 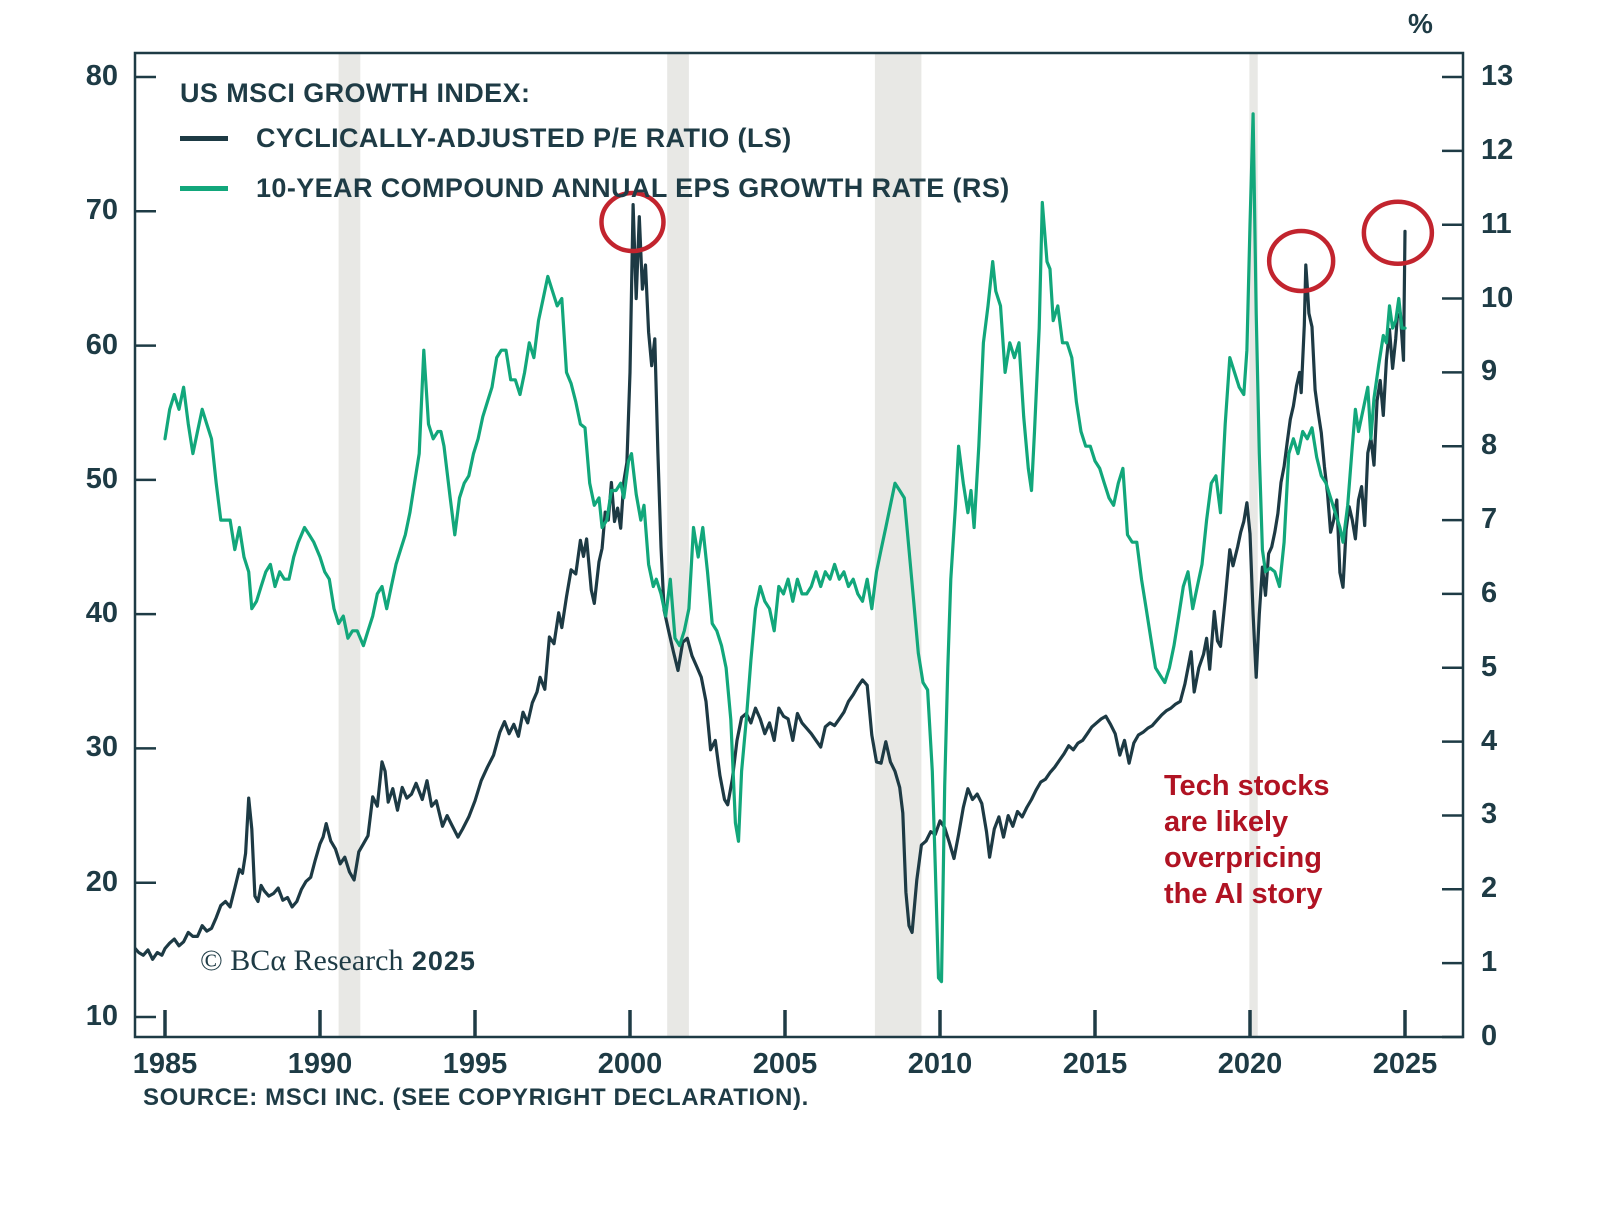 I want to click on x-axis-tick-label: 1995, so click(x=475, y=1064).